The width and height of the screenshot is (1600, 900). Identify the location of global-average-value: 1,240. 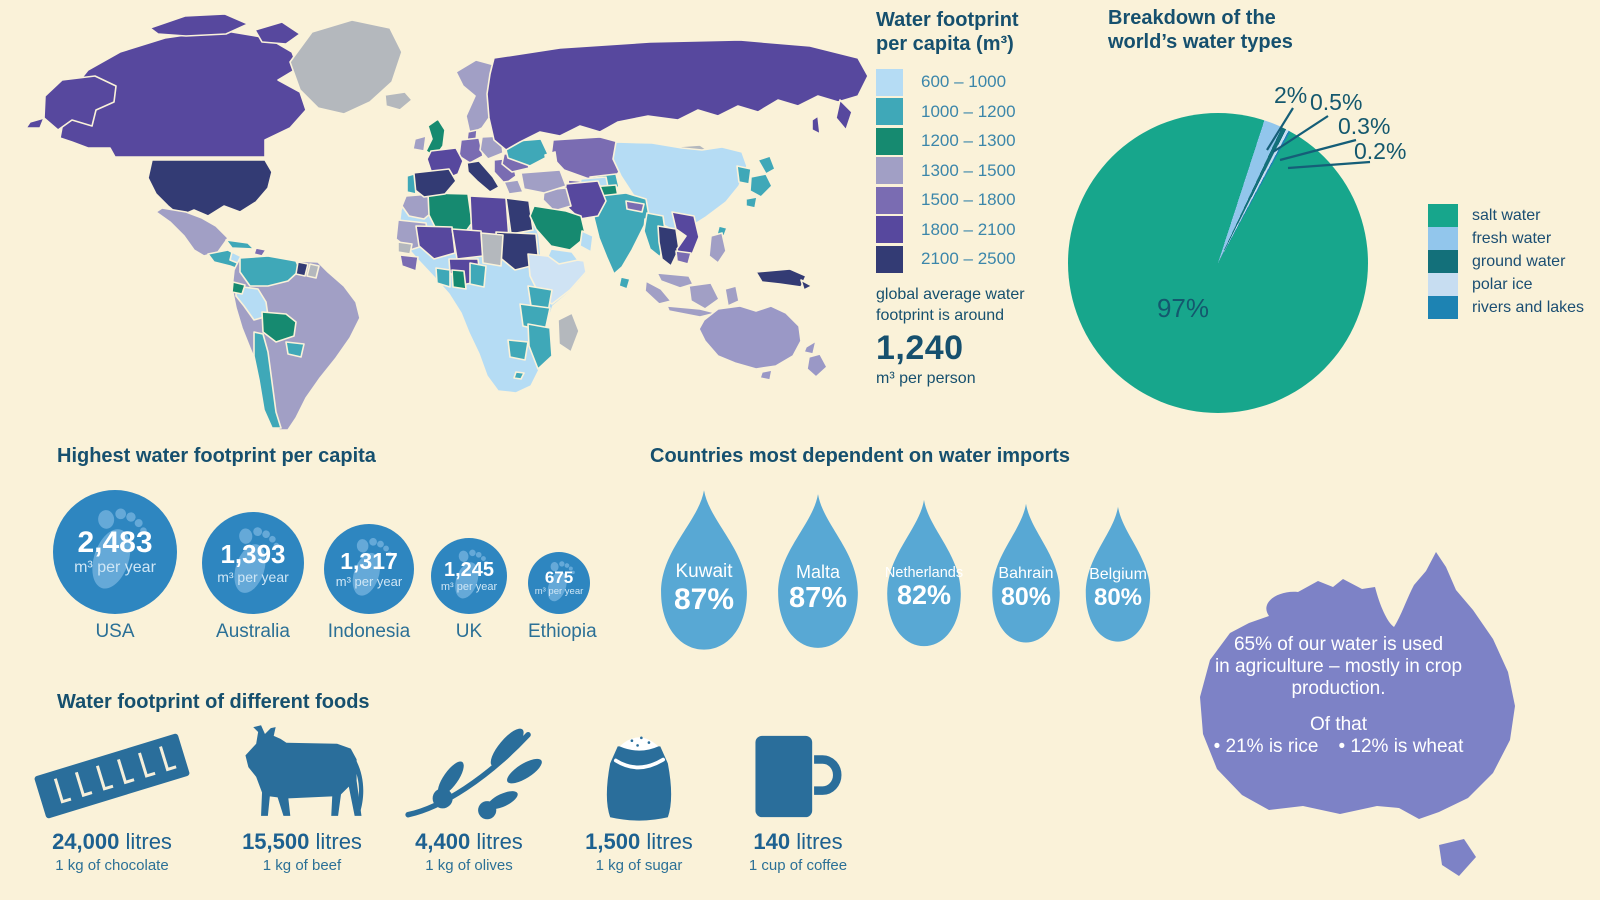
(920, 348).